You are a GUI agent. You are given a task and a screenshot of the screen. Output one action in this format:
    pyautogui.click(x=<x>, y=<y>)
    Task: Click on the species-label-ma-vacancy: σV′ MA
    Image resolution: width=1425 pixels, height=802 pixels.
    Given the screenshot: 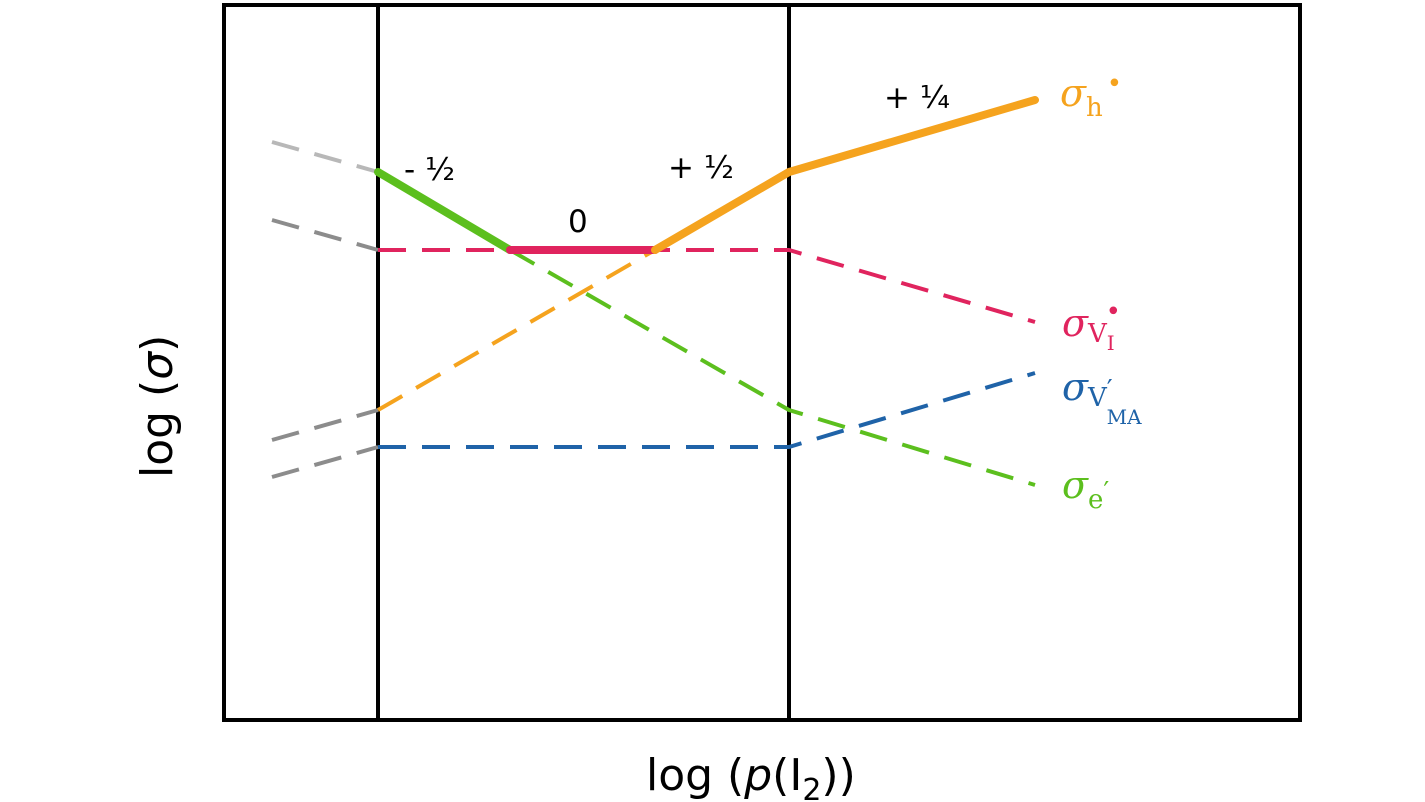 What is the action you would take?
    pyautogui.click(x=1102, y=397)
    